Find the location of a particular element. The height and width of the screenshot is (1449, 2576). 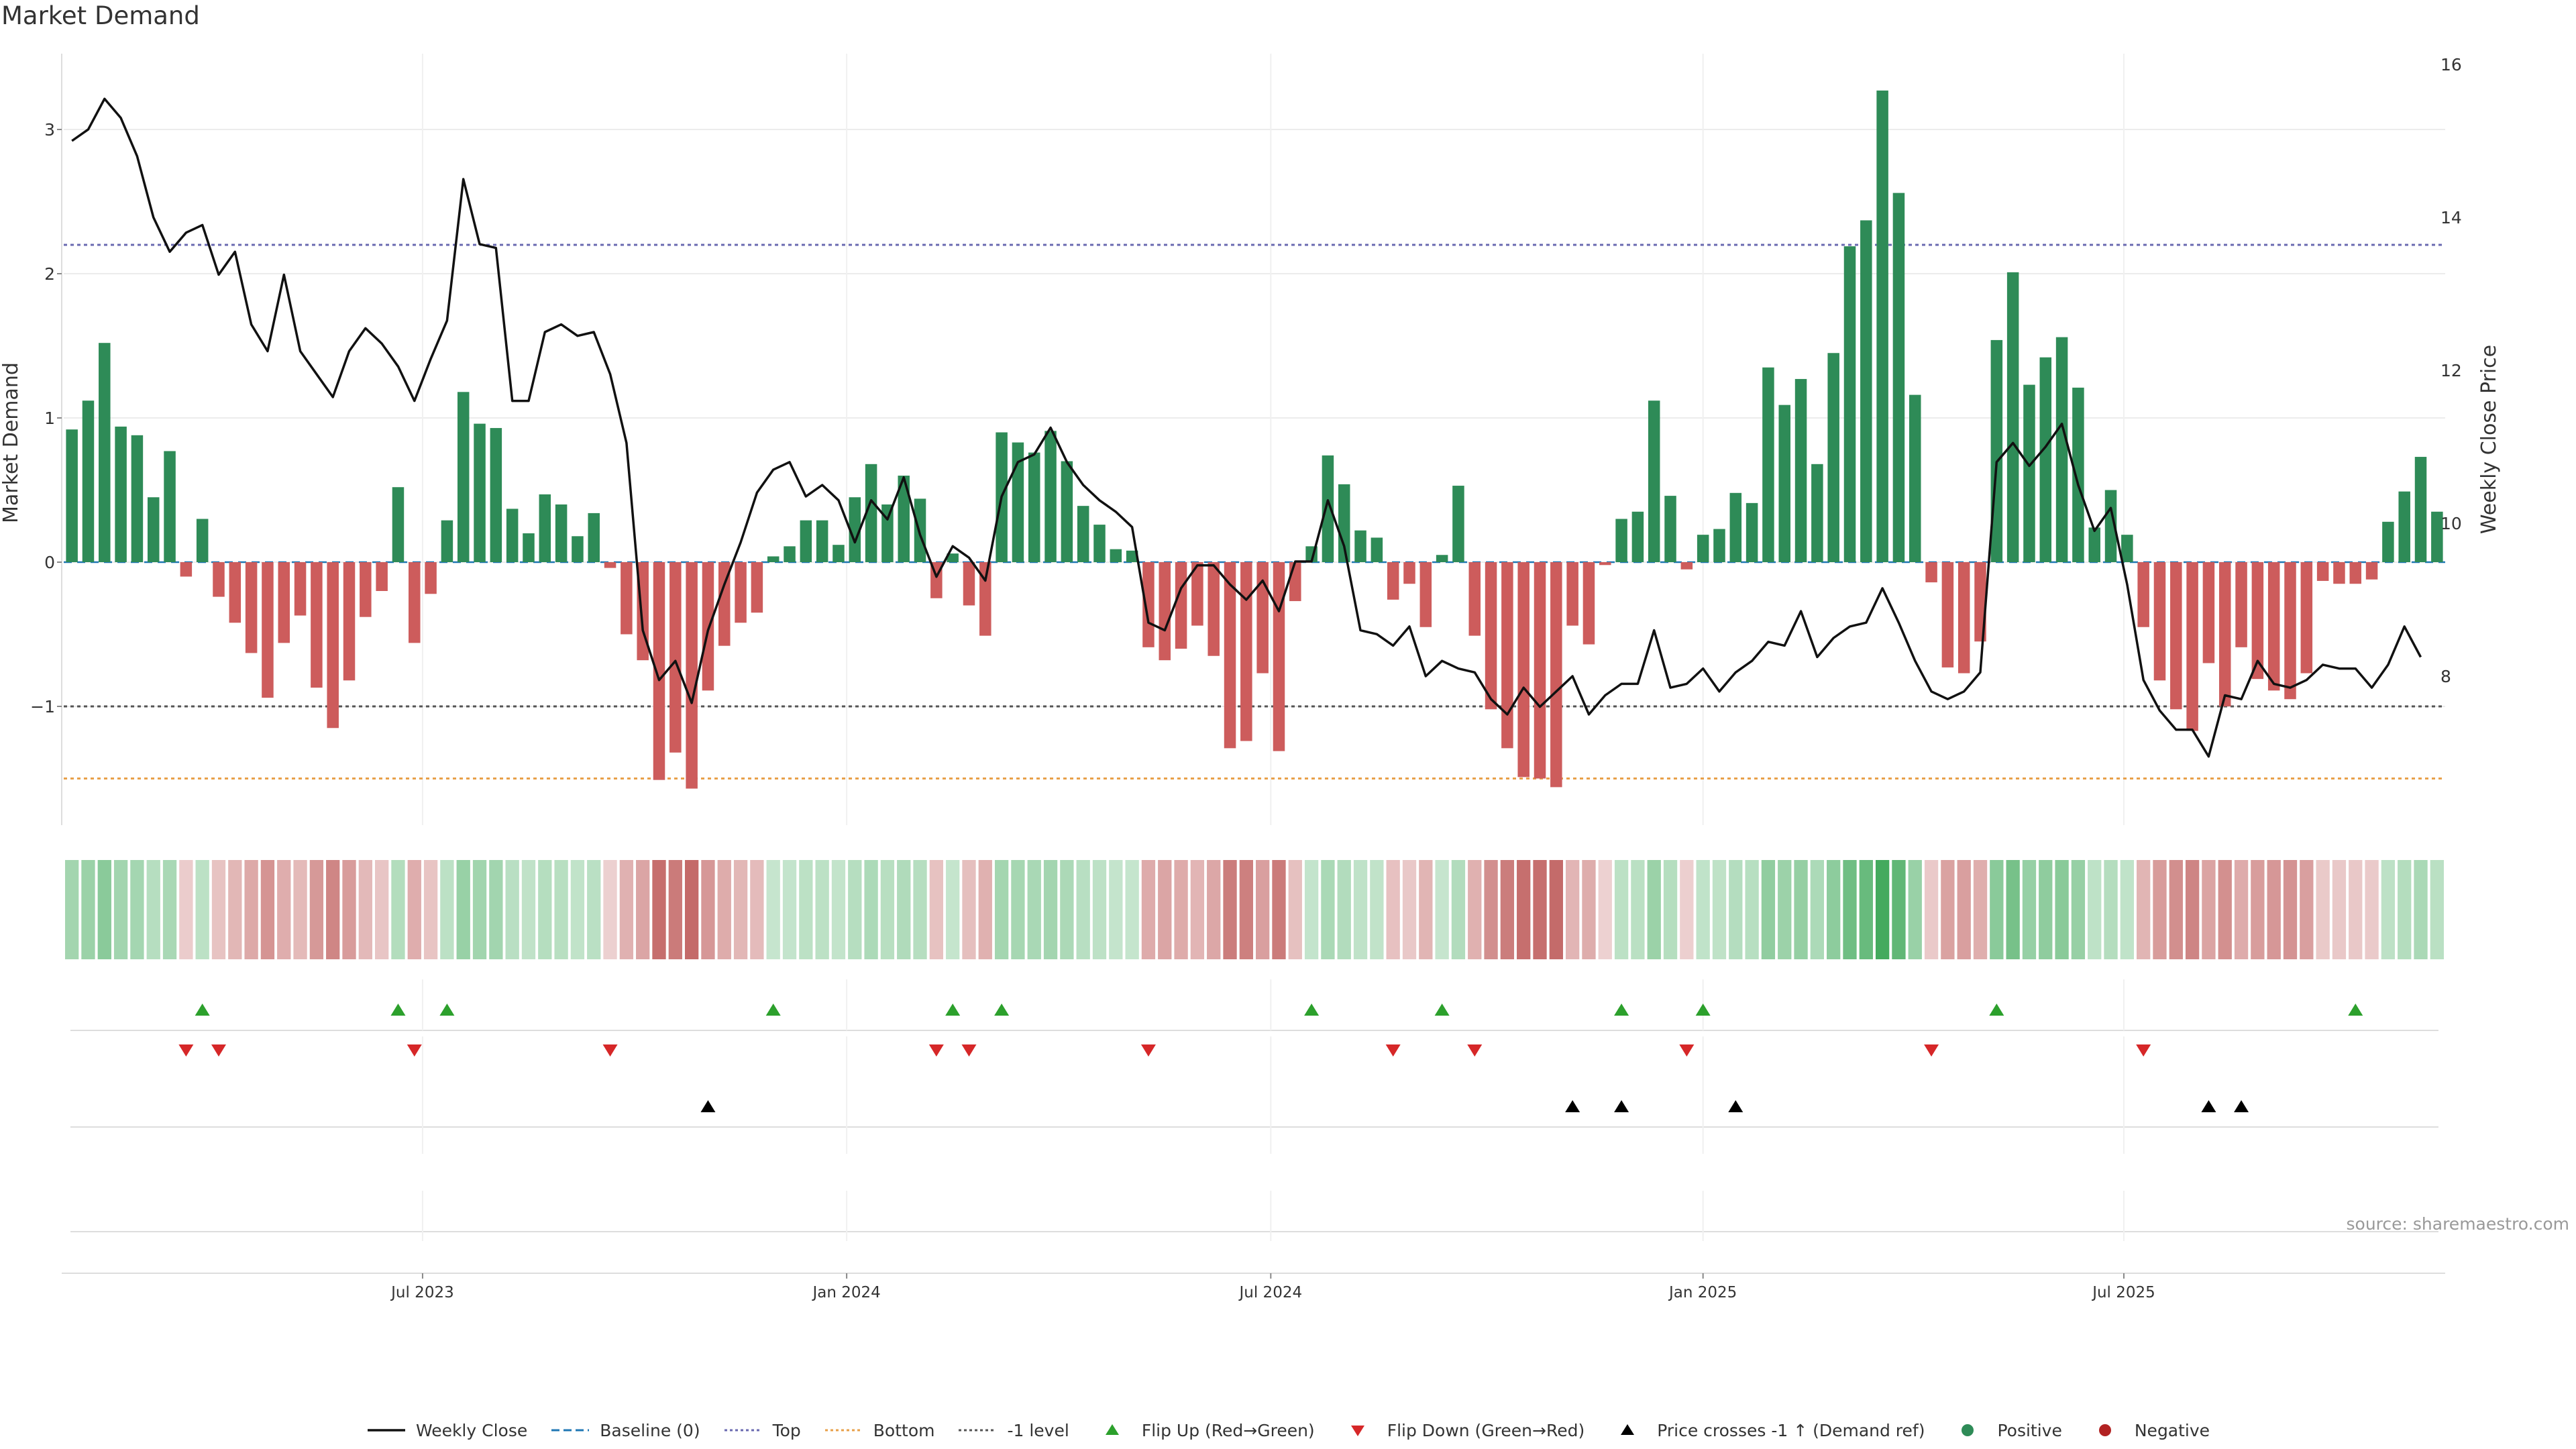

source-note: source: sharemaestro.com is located at coordinates (2458, 1224).